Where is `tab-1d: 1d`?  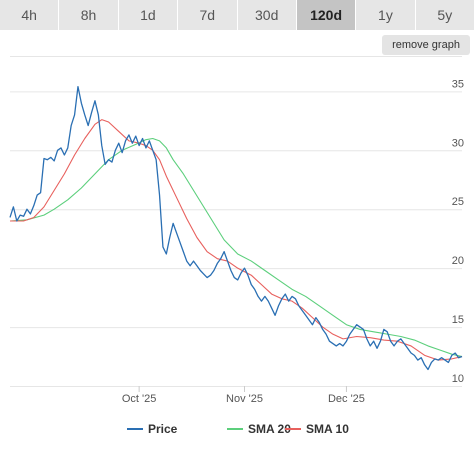
tab-1d: 1d is located at coordinates (149, 15).